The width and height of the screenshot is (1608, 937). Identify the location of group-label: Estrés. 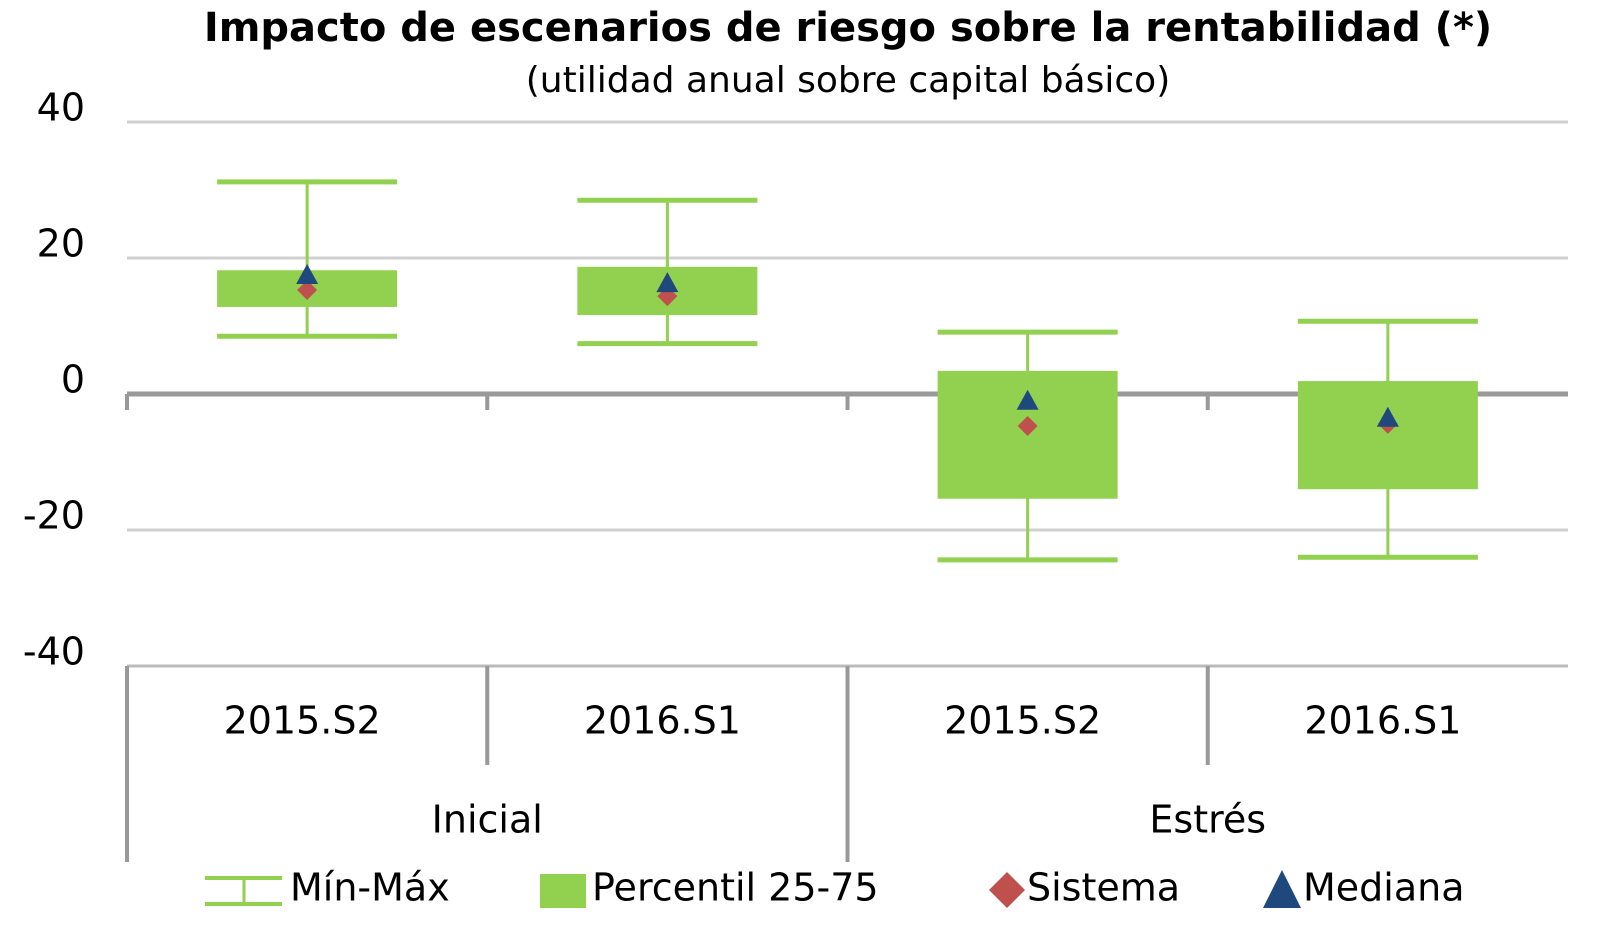
(1207, 820).